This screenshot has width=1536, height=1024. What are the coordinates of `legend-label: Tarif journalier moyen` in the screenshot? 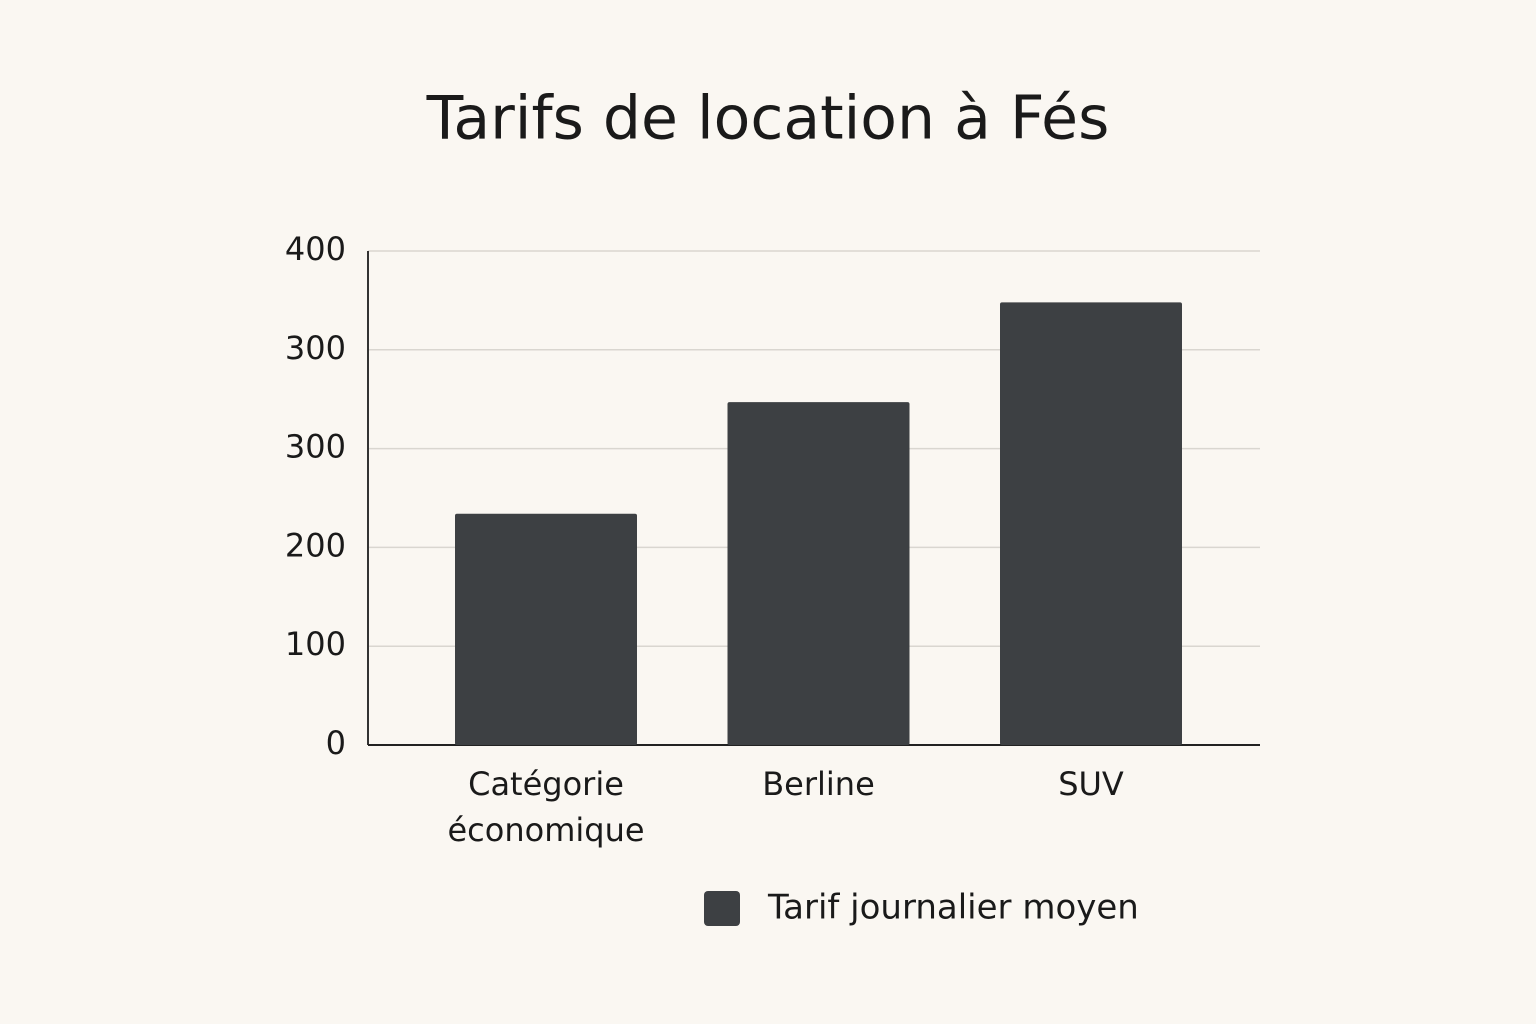 It's located at (953, 908).